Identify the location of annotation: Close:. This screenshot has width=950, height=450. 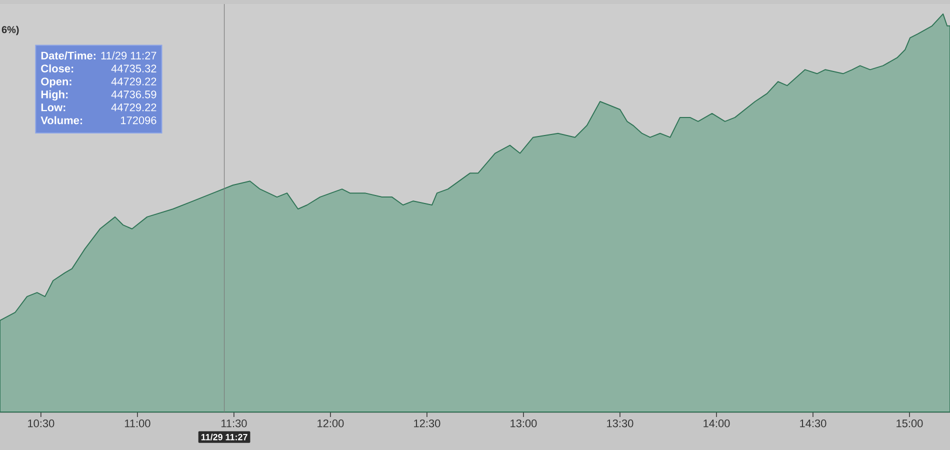
(57, 68).